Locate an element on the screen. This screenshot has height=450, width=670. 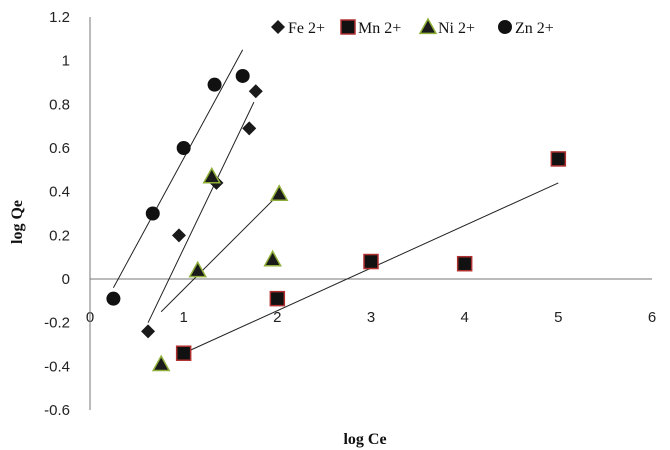
trendline-circle is located at coordinates (178, 168).